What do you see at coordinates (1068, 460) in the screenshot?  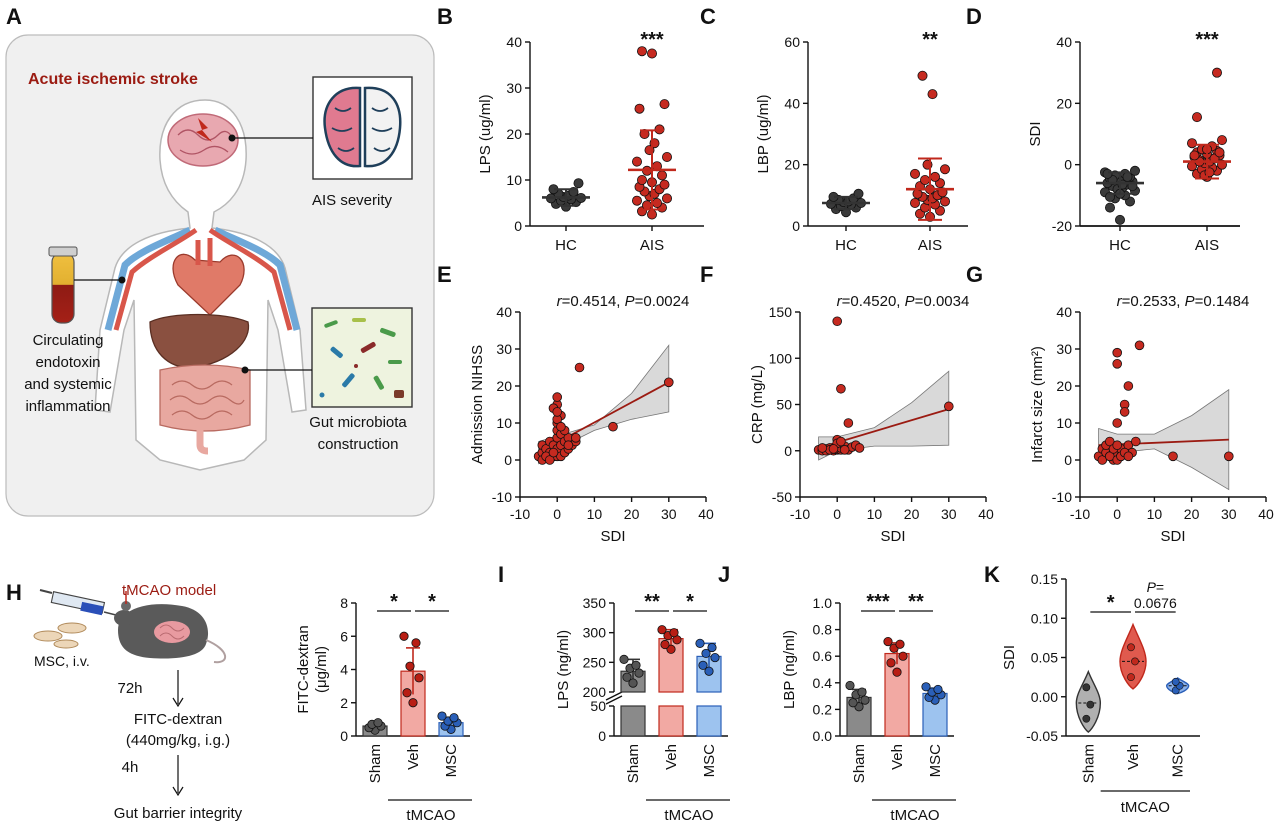 I see `chart-G-y-tick-label: 0` at bounding box center [1068, 460].